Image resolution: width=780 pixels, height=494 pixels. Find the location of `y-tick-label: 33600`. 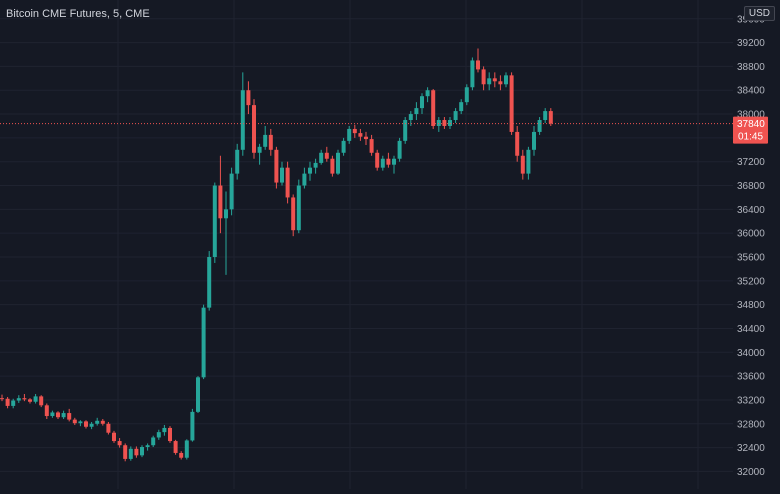

y-tick-label: 33600 is located at coordinates (751, 377).